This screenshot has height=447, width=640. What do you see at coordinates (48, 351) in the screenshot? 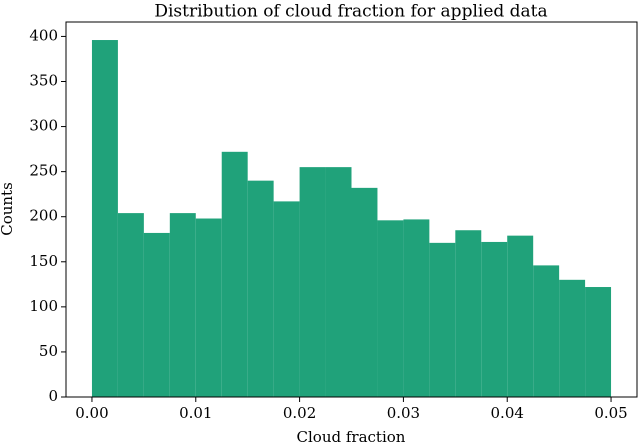
I see `y-tick-label: 50` at bounding box center [48, 351].